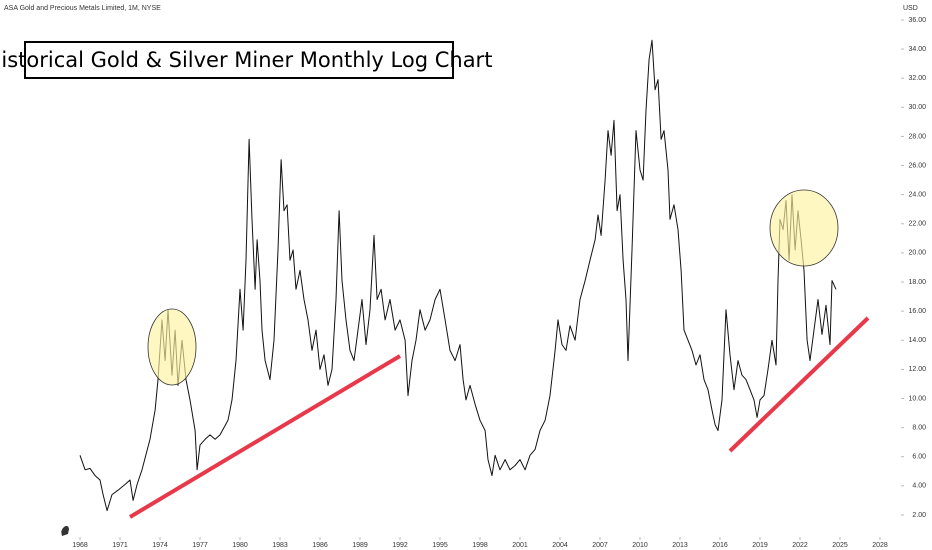  What do you see at coordinates (240, 545) in the screenshot?
I see `x-tick-label: 1980` at bounding box center [240, 545].